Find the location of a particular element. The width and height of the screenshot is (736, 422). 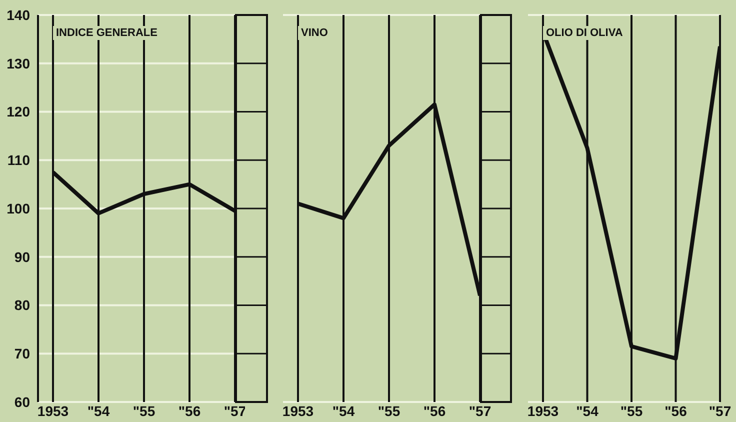

y-tick-label: 70 is located at coordinates (22, 354).